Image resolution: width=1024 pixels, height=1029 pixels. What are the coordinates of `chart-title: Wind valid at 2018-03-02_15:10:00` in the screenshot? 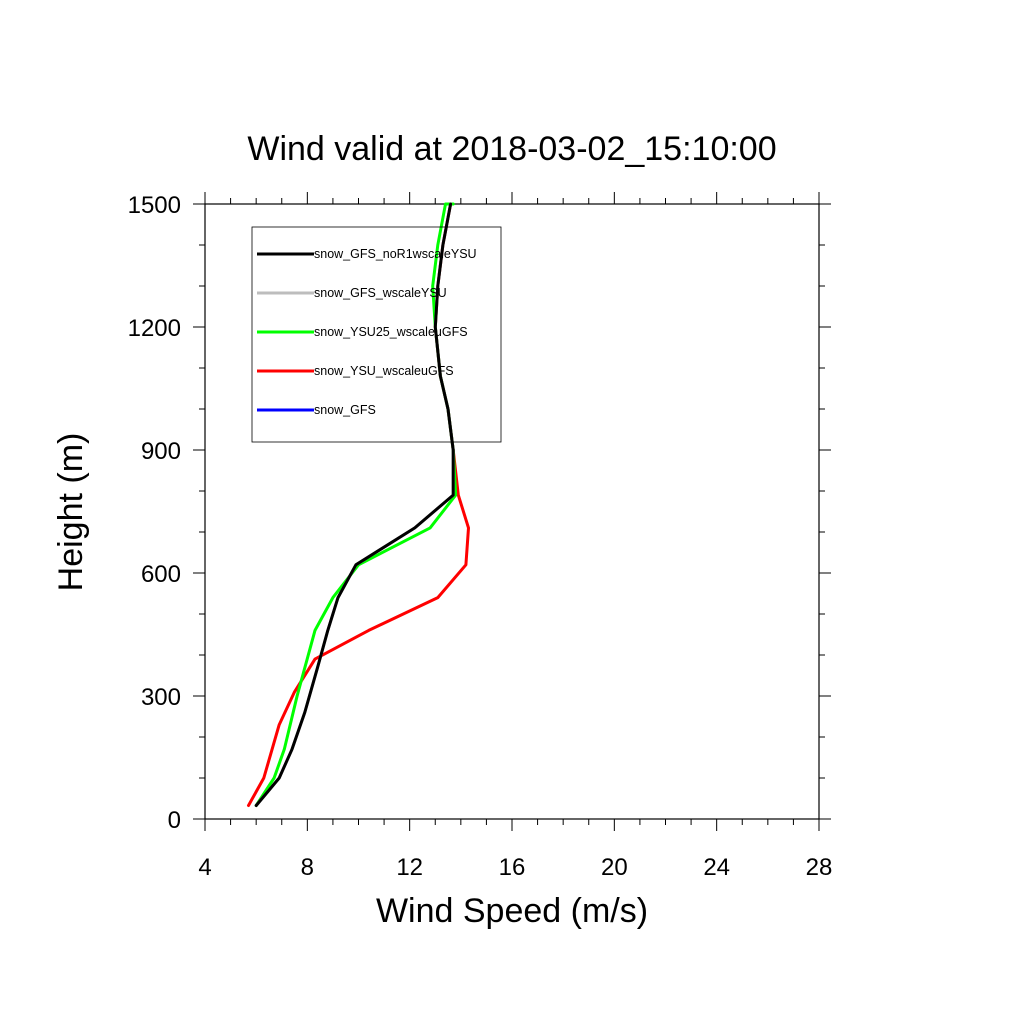 It's located at (511, 149).